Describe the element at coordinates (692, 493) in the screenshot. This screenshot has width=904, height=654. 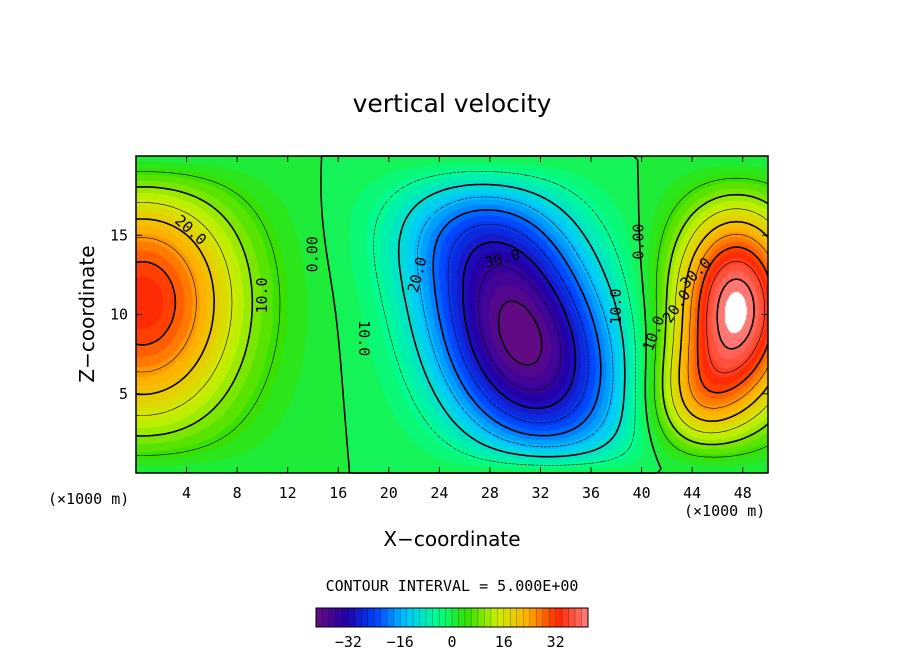
I see `x-tick-label: 44` at that location.